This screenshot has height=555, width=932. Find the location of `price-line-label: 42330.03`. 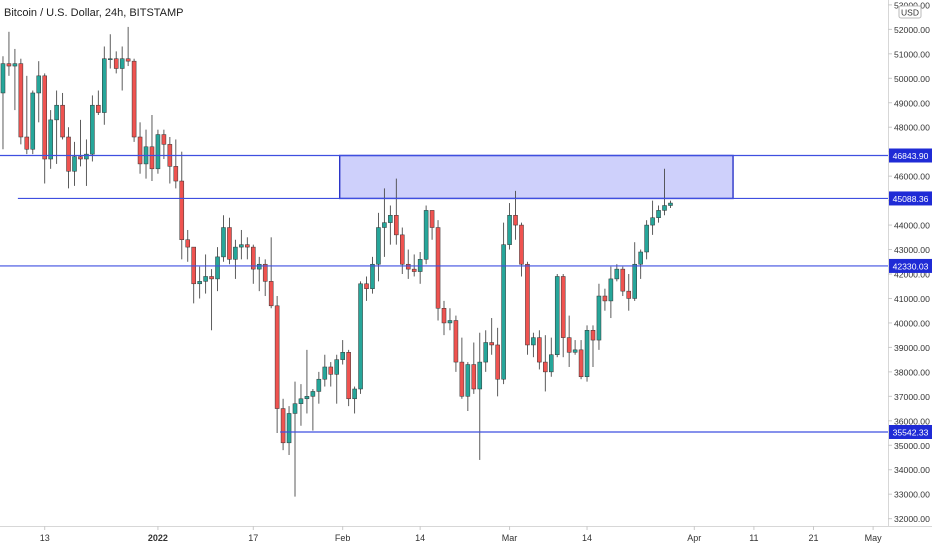

price-line-label: 42330.03 is located at coordinates (910, 265).